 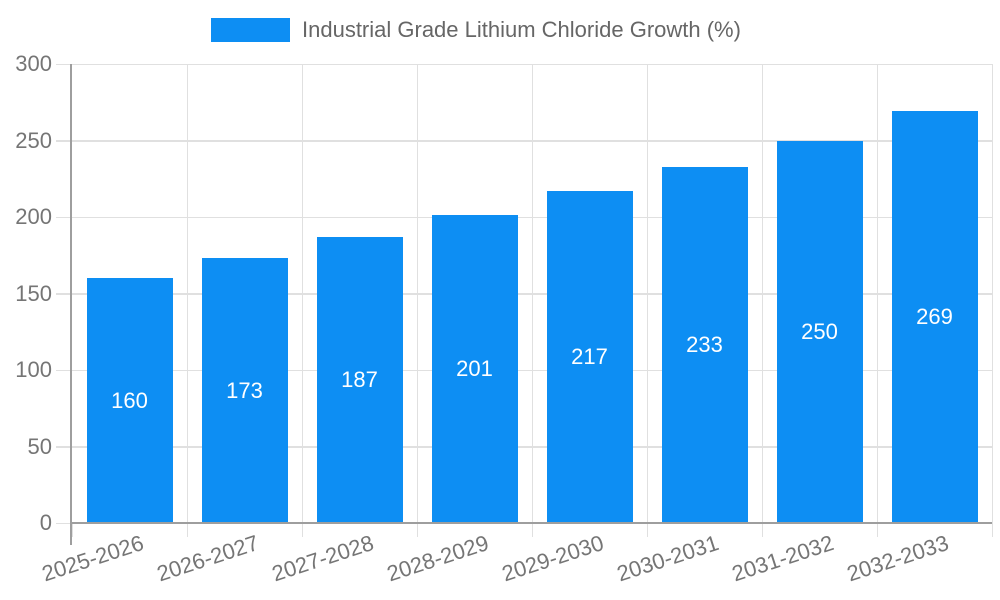 I want to click on bar-value-label: 217, so click(x=589, y=356).